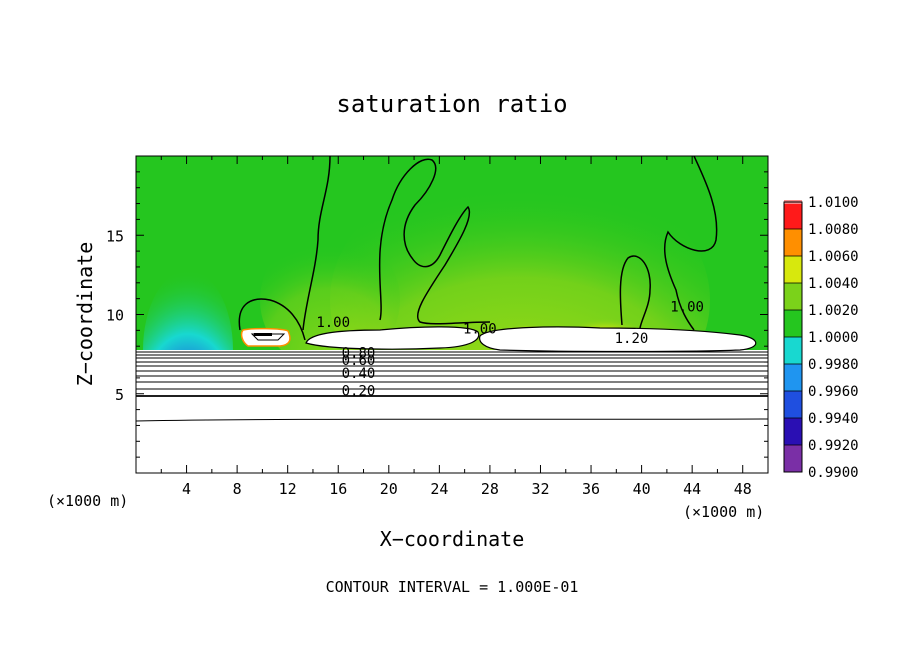 The width and height of the screenshot is (904, 654). What do you see at coordinates (288, 489) in the screenshot?
I see `x-tick-label: 12` at bounding box center [288, 489].